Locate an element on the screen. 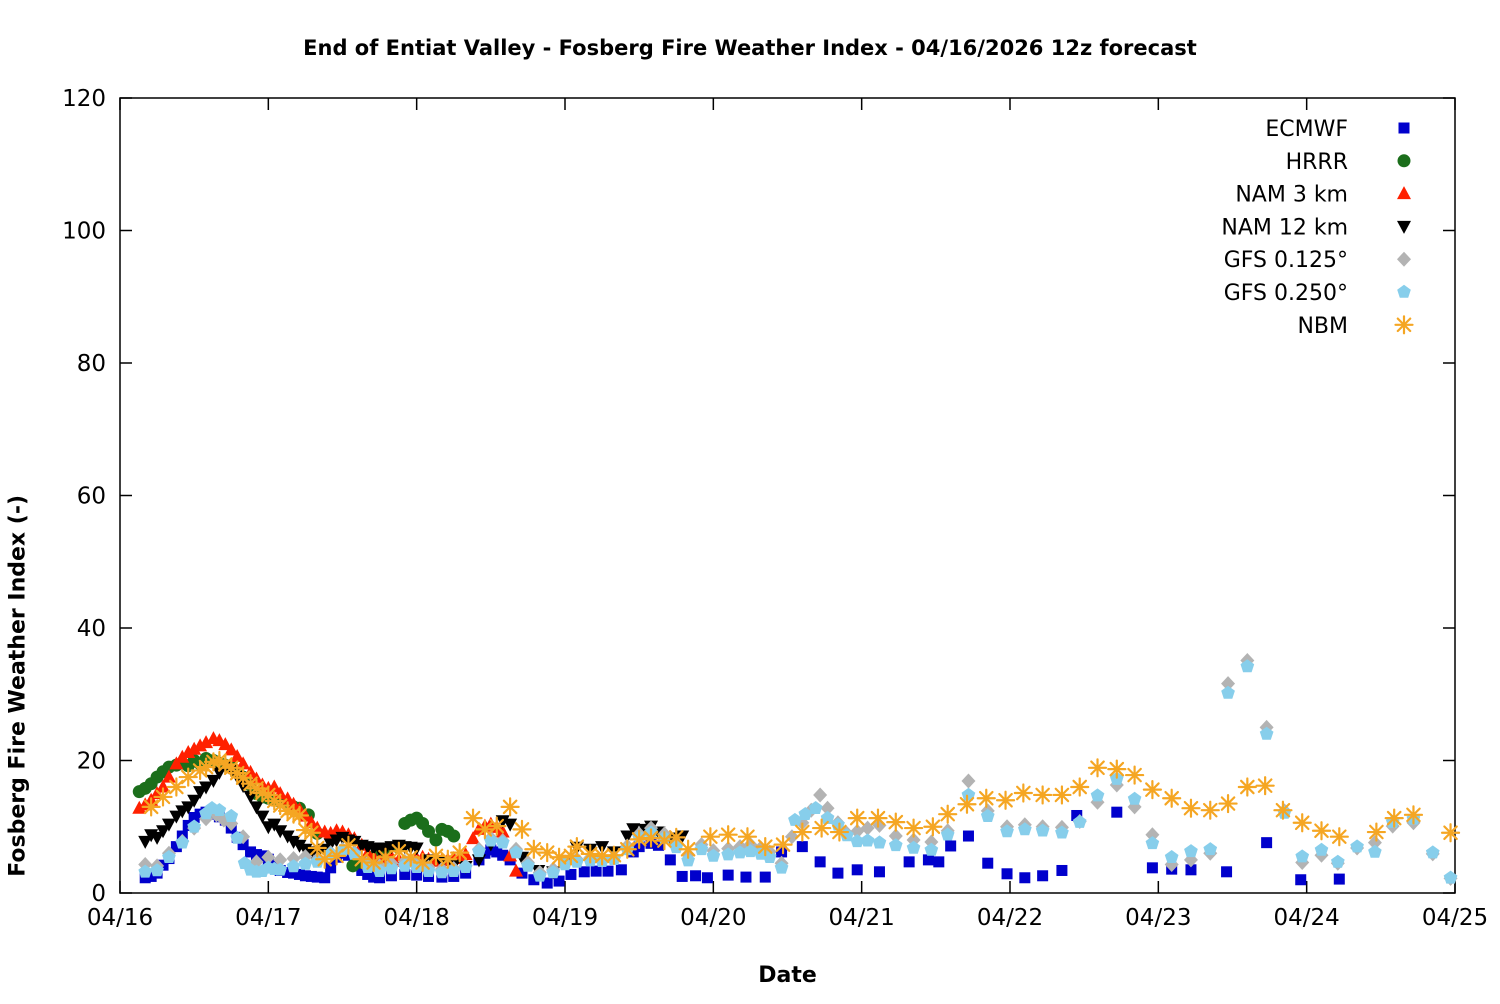  x-tick-label: 04/17 is located at coordinates (268, 918).